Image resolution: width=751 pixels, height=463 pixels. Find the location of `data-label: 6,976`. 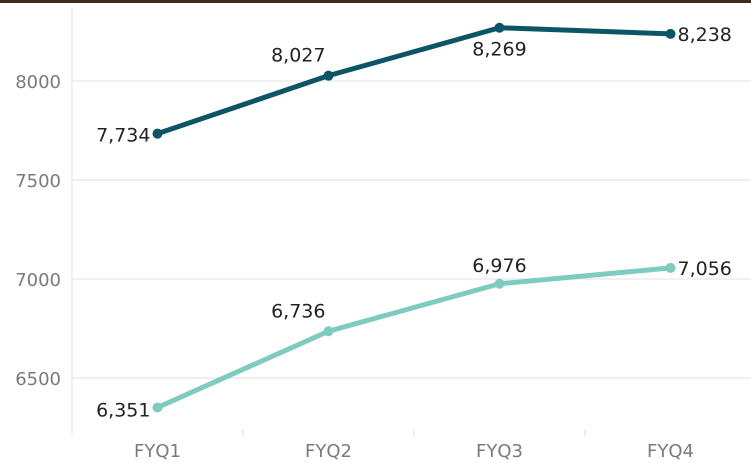

data-label: 6,976 is located at coordinates (499, 266).